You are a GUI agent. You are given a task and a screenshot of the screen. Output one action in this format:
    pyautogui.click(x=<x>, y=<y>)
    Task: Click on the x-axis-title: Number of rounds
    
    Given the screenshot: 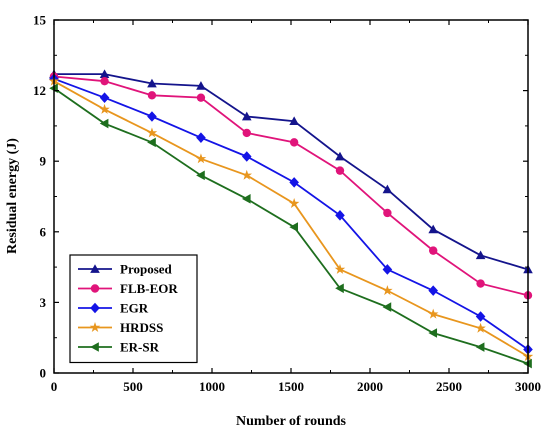 What is the action you would take?
    pyautogui.click(x=291, y=421)
    